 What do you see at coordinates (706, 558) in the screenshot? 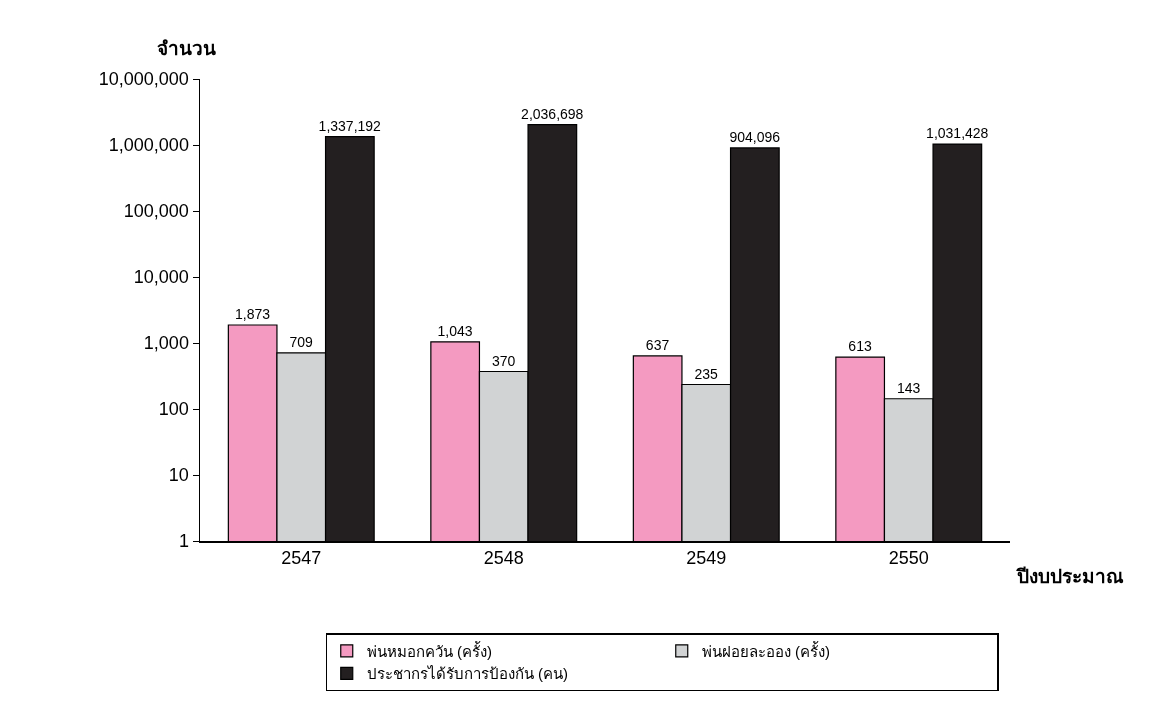
I see `x-tick-label: 2549` at bounding box center [706, 558].